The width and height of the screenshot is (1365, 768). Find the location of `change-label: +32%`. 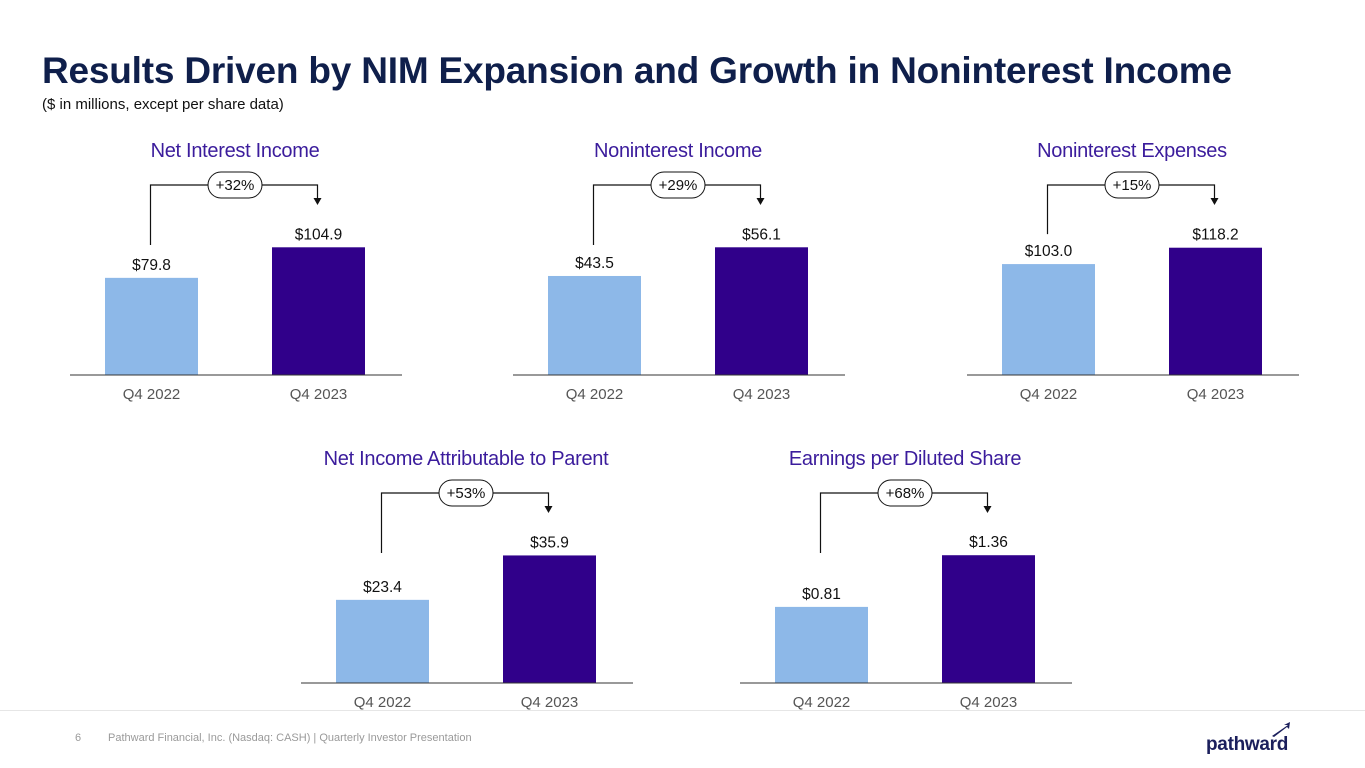

change-label: +32% is located at coordinates (235, 185).